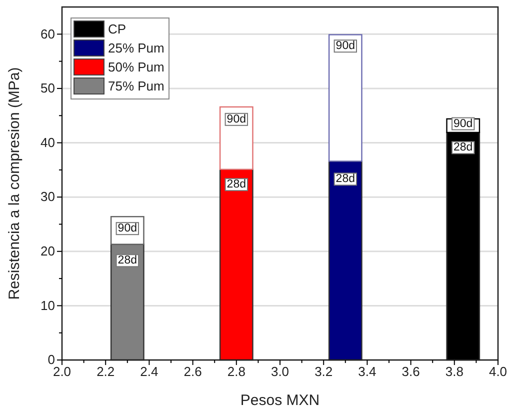  Describe the element at coordinates (193, 372) in the screenshot. I see `x-tick-label: 2.6` at that location.